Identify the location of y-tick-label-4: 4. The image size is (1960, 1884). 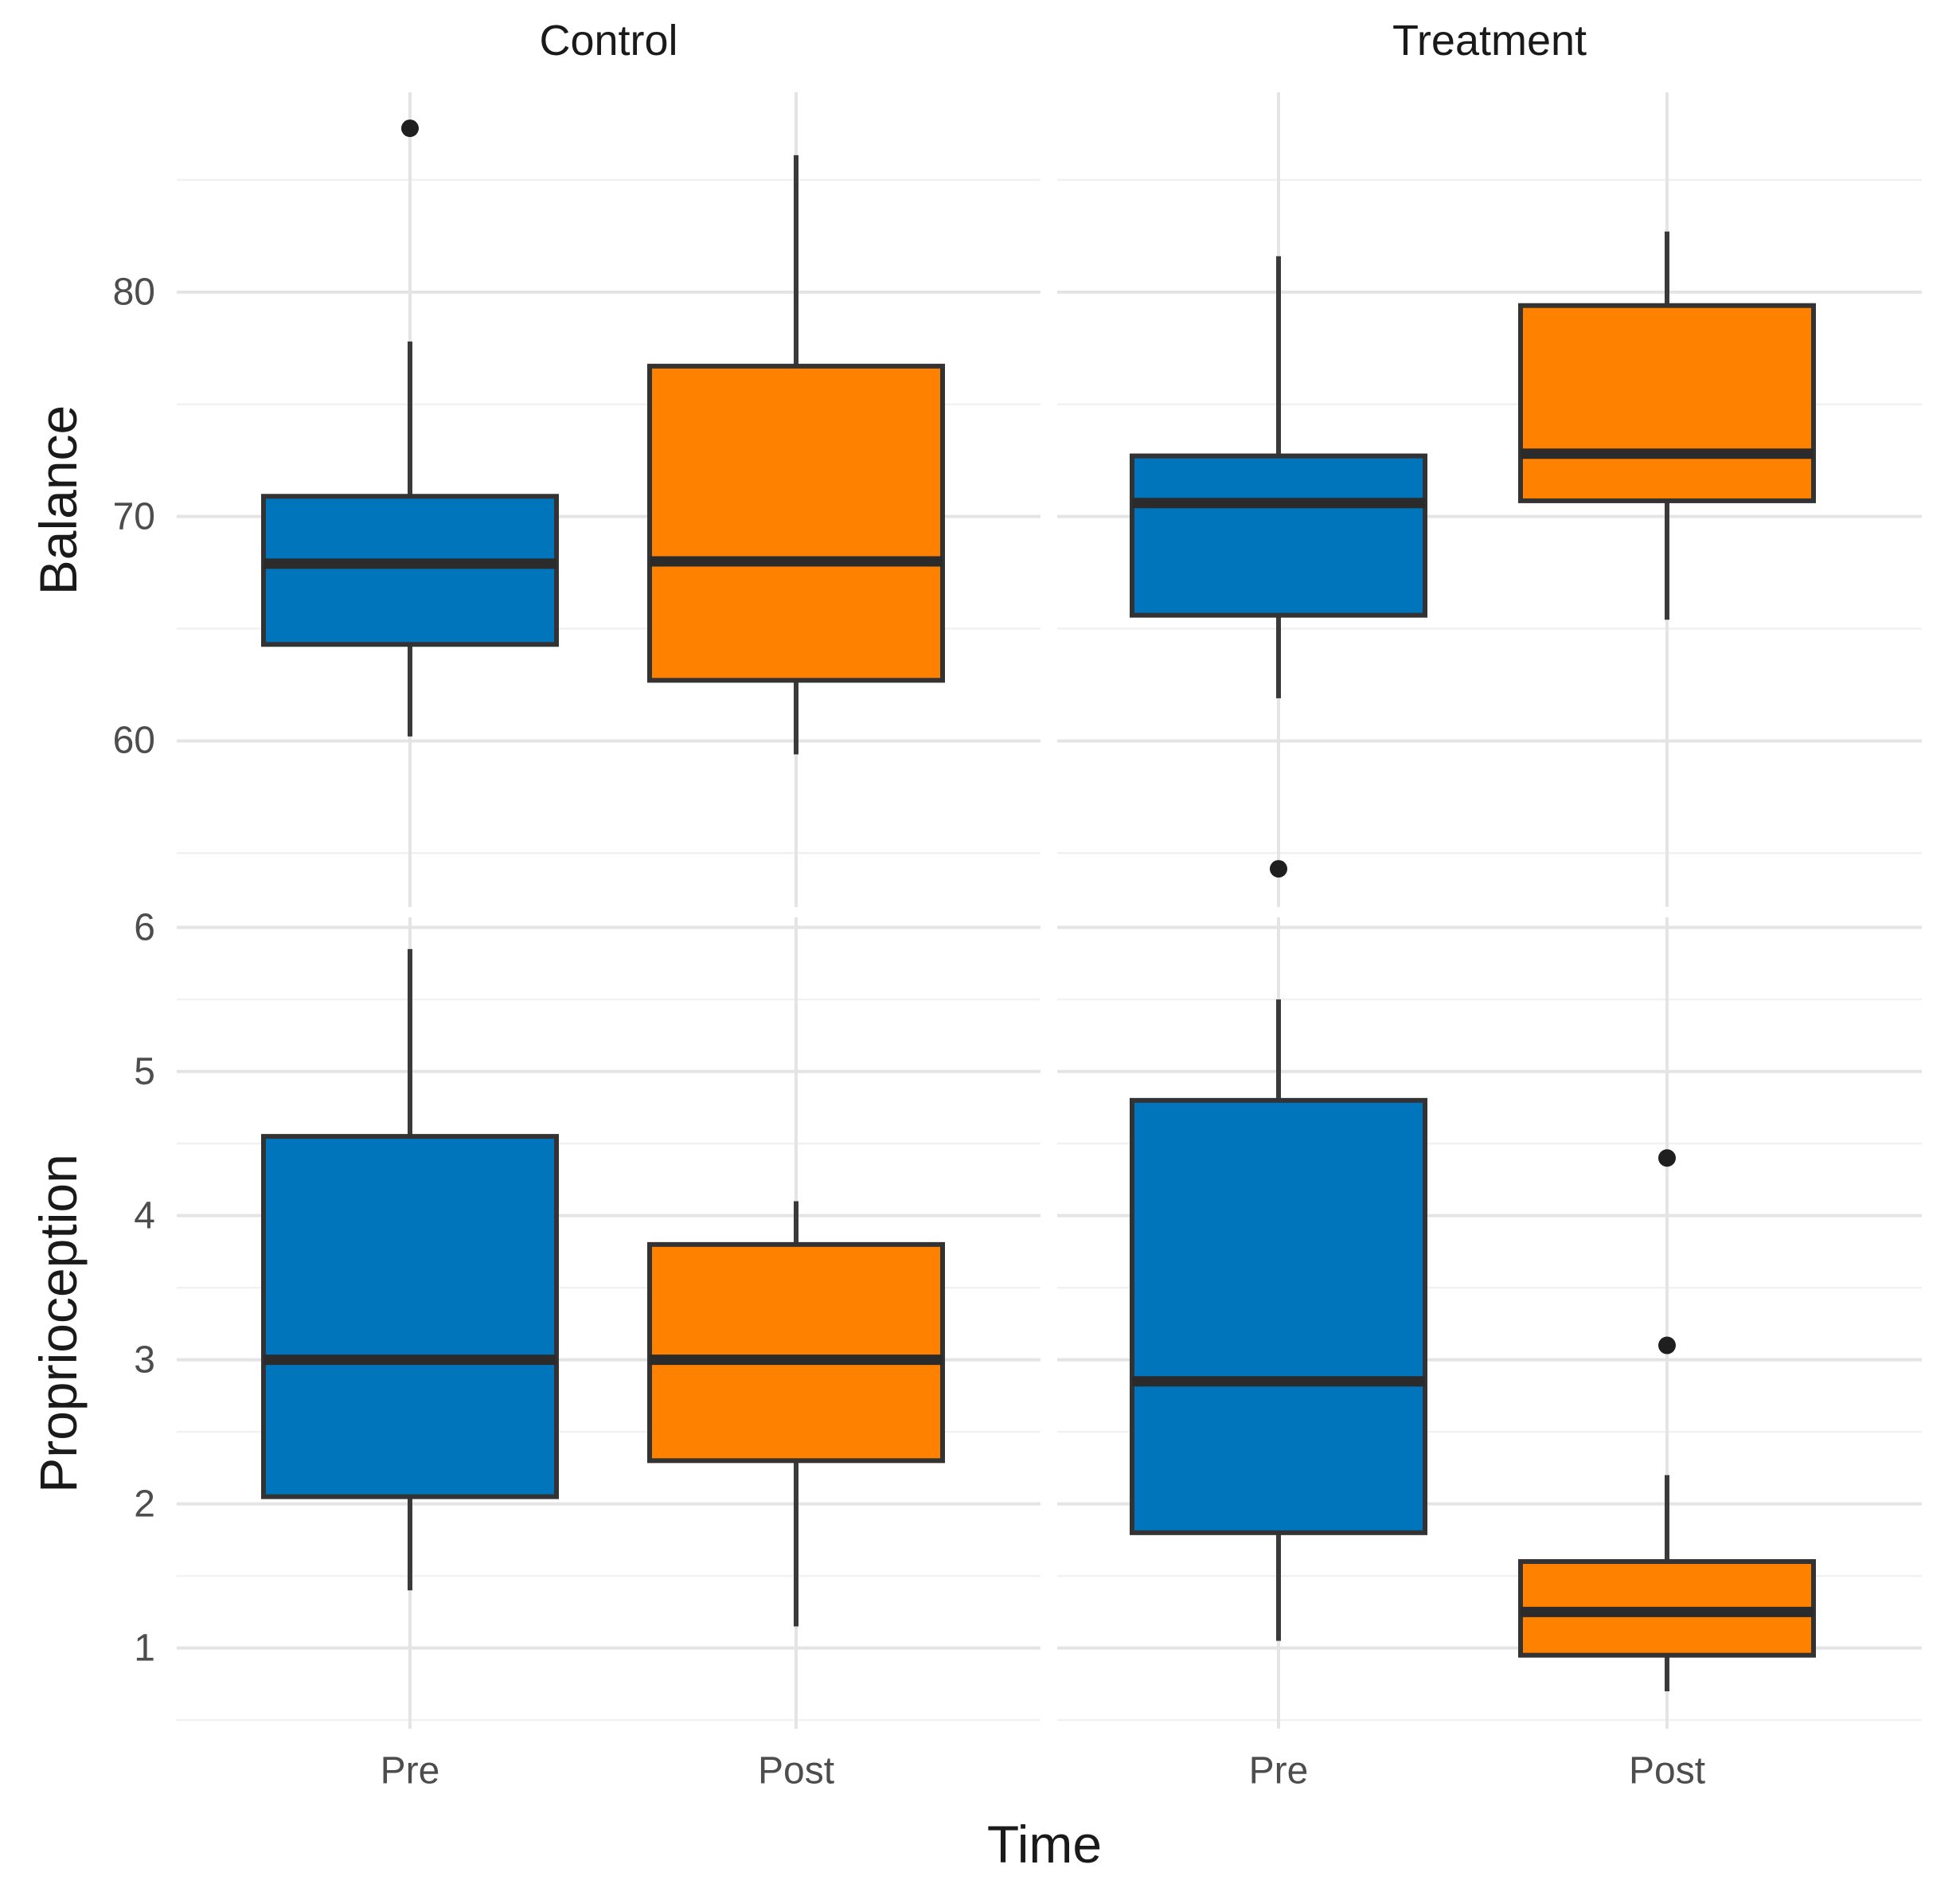
(144, 1216).